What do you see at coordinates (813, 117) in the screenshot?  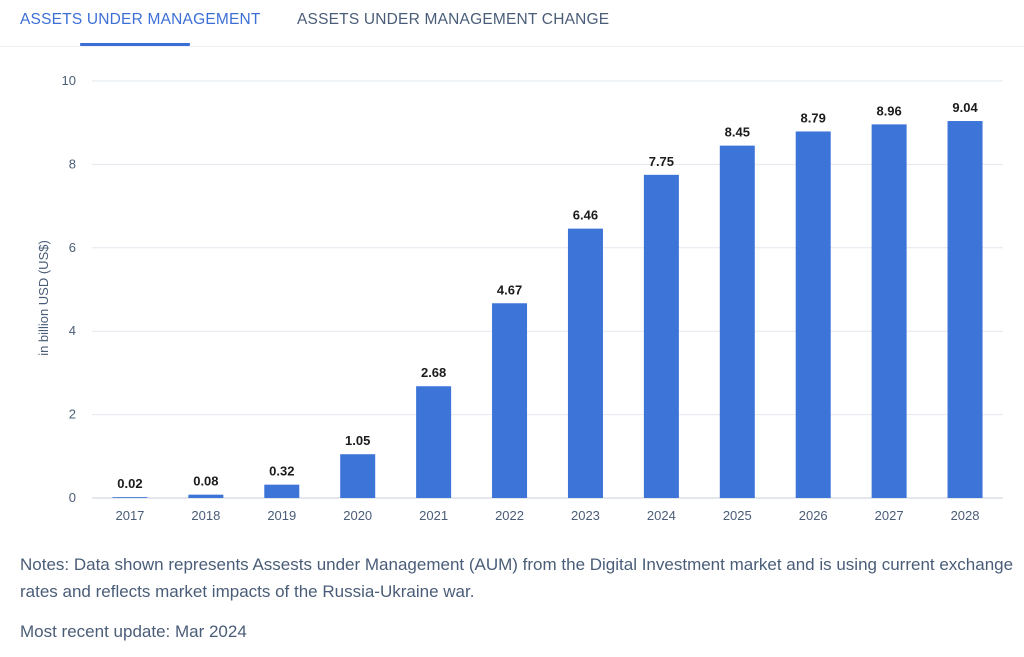 I see `data-label: 8.79` at bounding box center [813, 117].